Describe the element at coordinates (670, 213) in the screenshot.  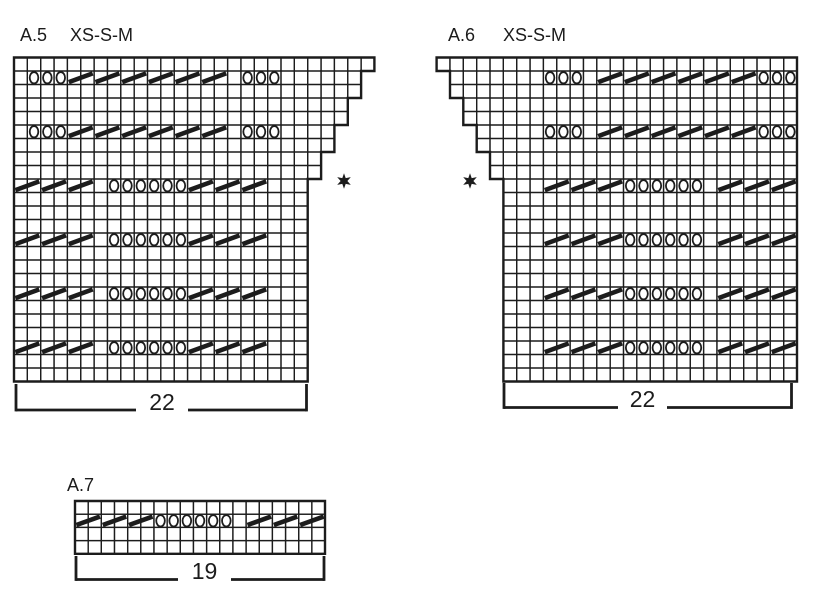
I see `chart-a6-symbols` at that location.